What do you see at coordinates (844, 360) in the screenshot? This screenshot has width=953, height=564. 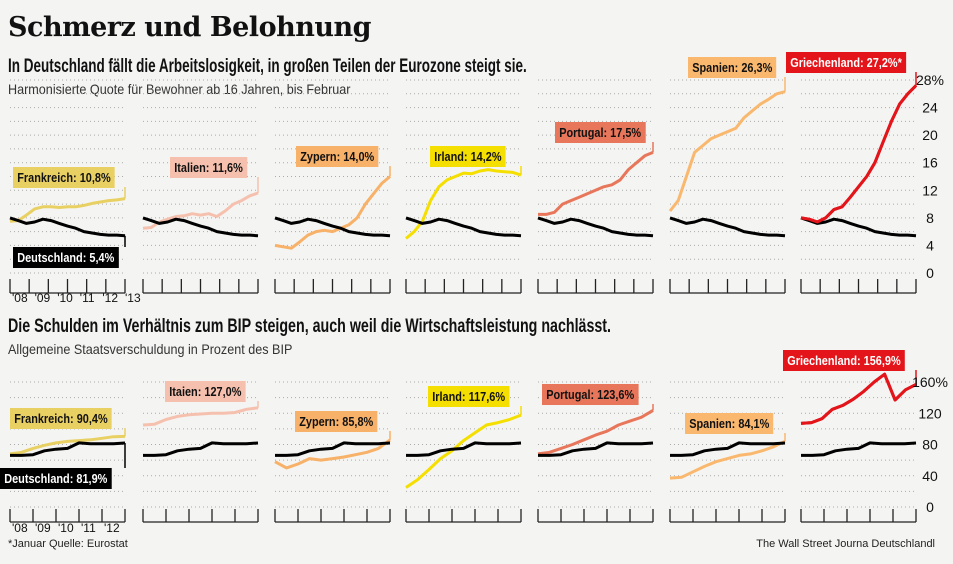 I see `label-griechenland: Griechenland: 156,9%` at bounding box center [844, 360].